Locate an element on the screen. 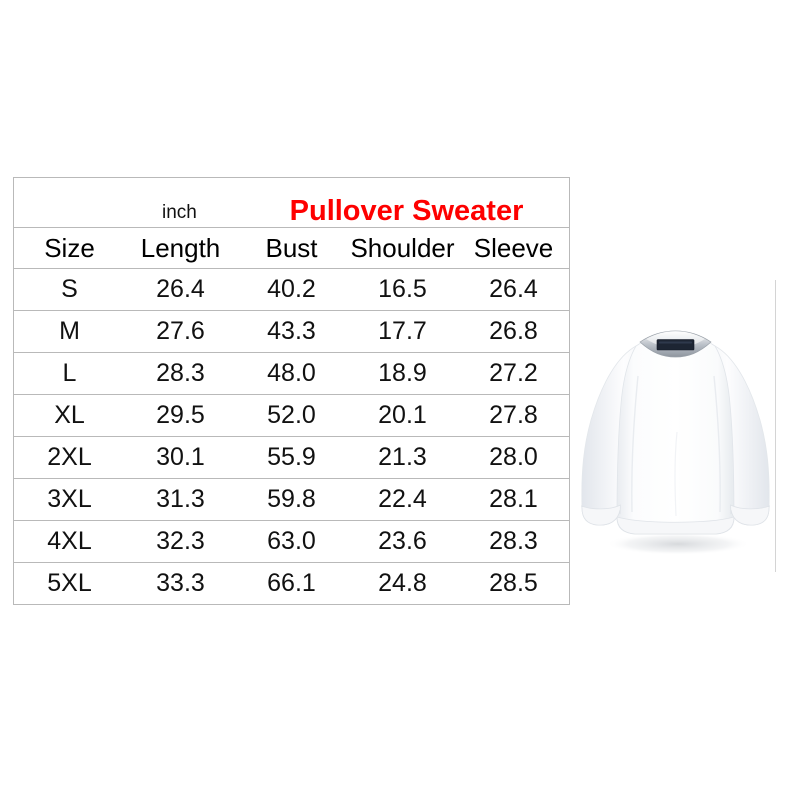 The image size is (790, 790). cell-shoulder: 23.6 is located at coordinates (402, 541).